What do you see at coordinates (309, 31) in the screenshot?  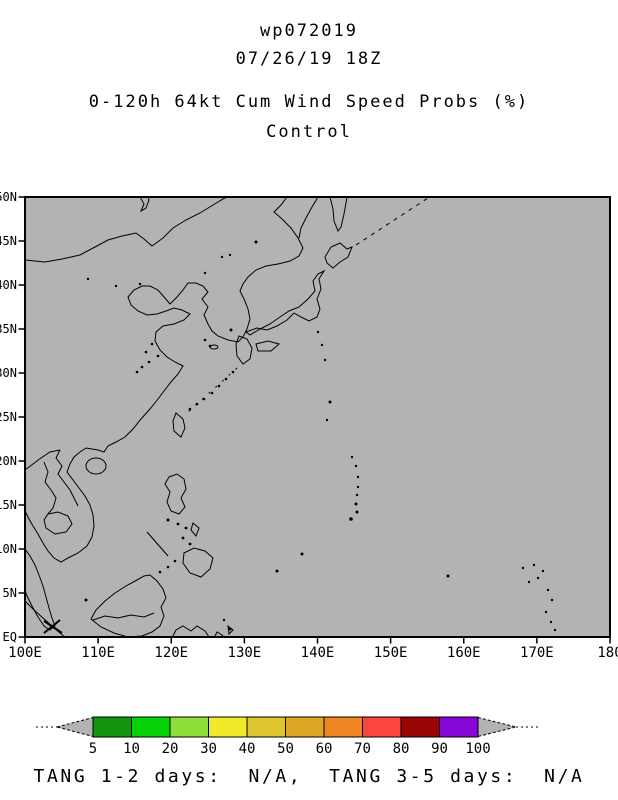 I see `storm-id-title: wp072019` at bounding box center [309, 31].